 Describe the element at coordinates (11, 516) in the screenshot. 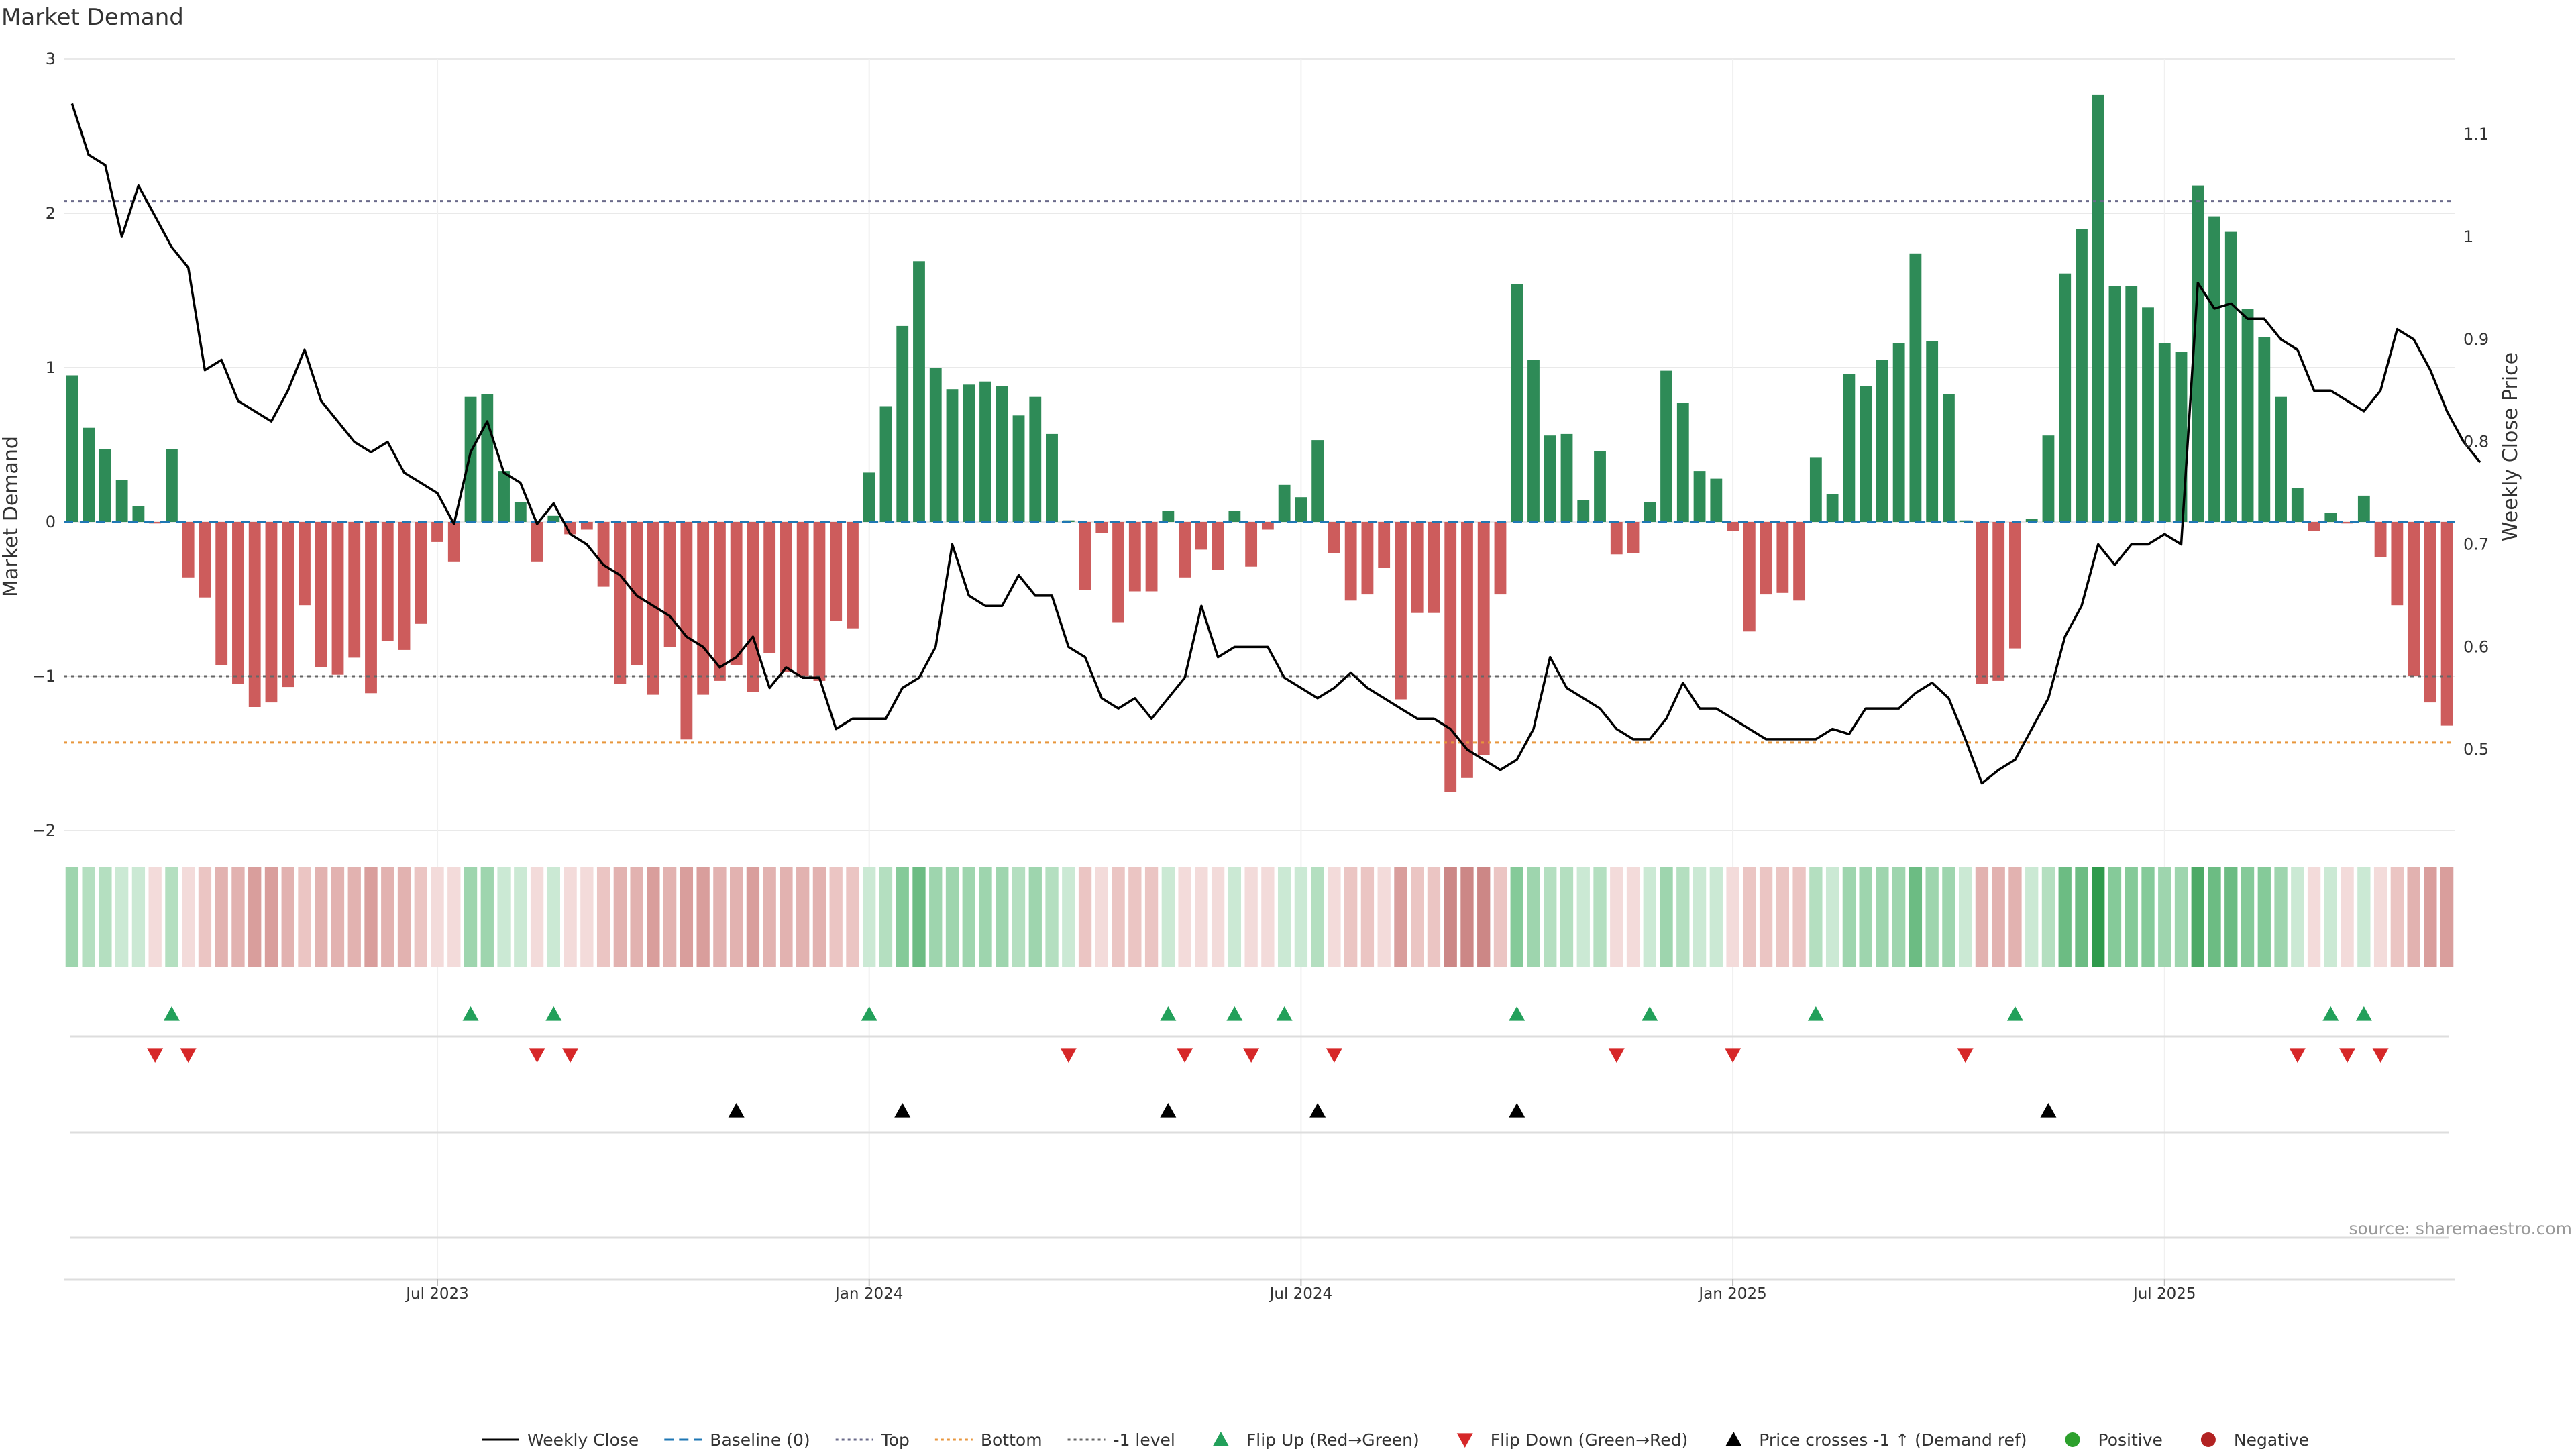

I see `left-axis-label: Market Demand` at that location.